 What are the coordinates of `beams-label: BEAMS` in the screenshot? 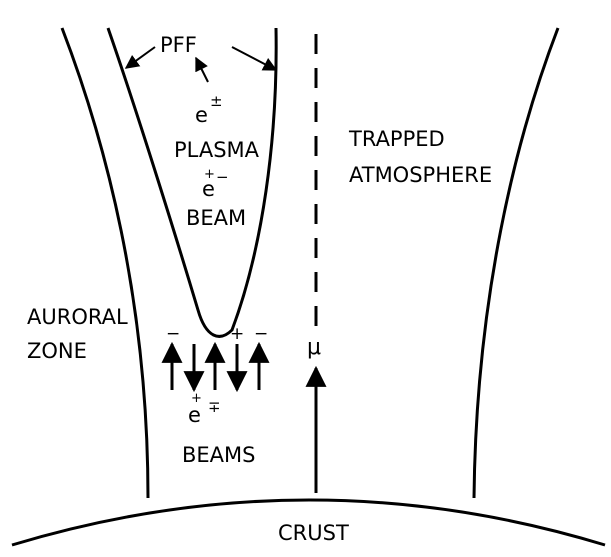 It's located at (219, 455).